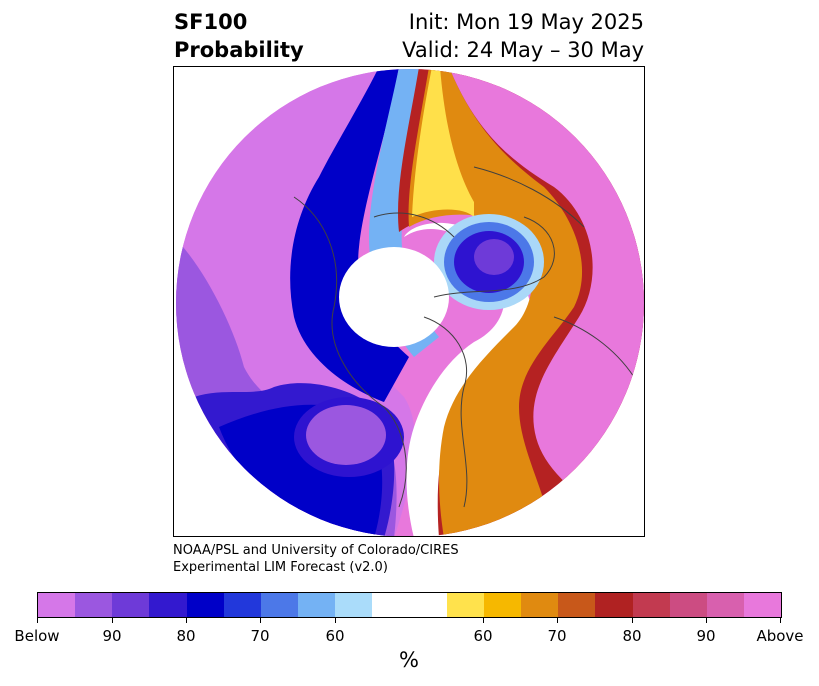  I want to click on neutral-arctic, so click(394, 297).